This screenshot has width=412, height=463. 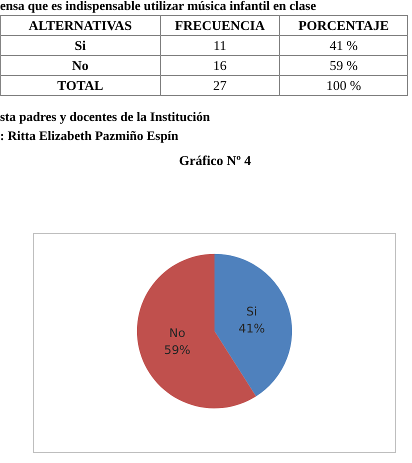 I want to click on text: No, so click(x=80, y=66).